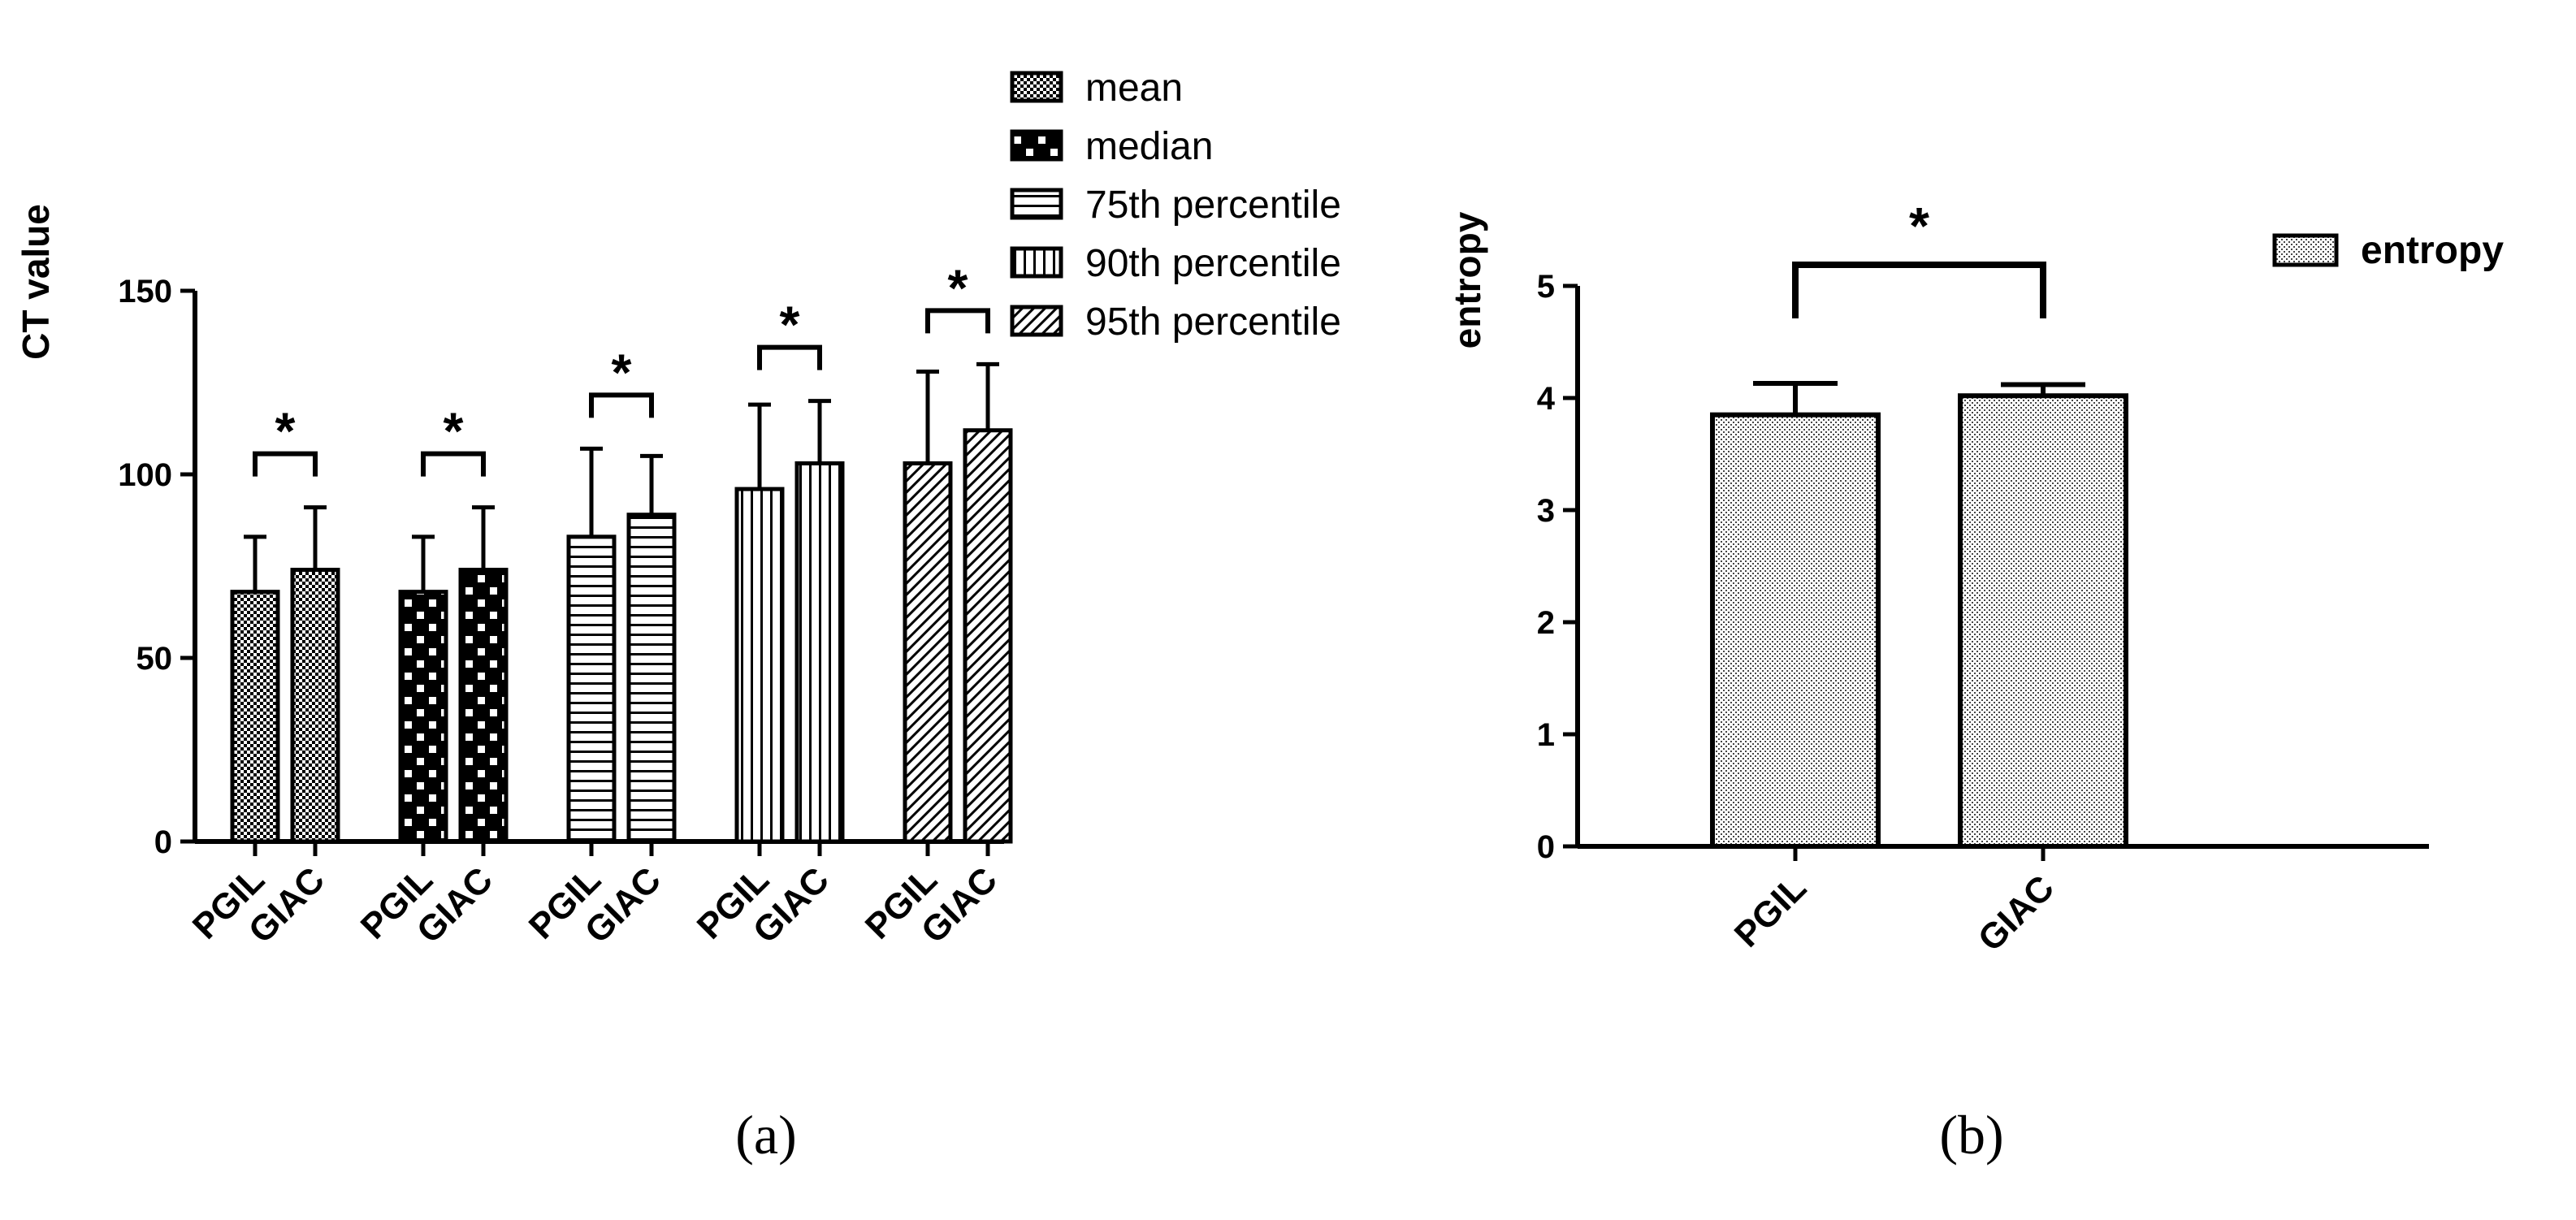 The height and width of the screenshot is (1220, 2576). What do you see at coordinates (2432, 250) in the screenshot?
I see `panel-b-legend-label: entropy` at bounding box center [2432, 250].